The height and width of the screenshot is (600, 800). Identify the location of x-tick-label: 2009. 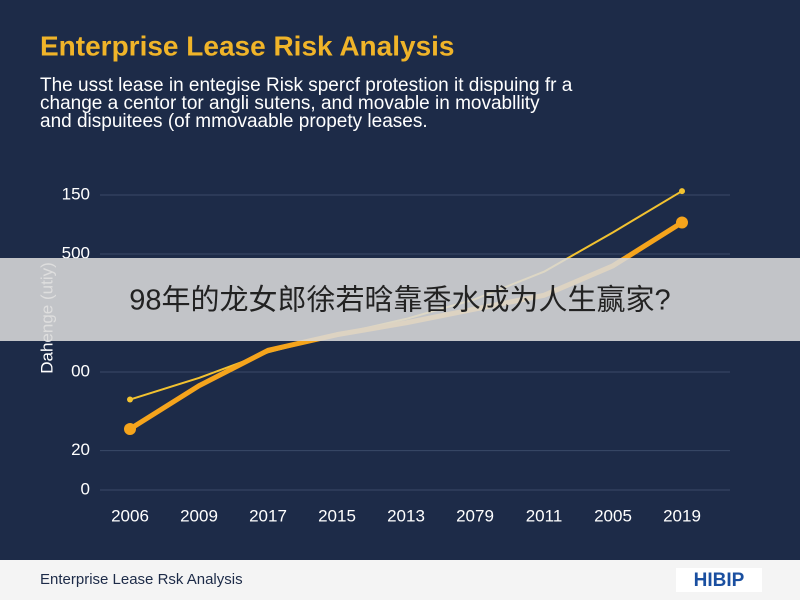
(199, 515).